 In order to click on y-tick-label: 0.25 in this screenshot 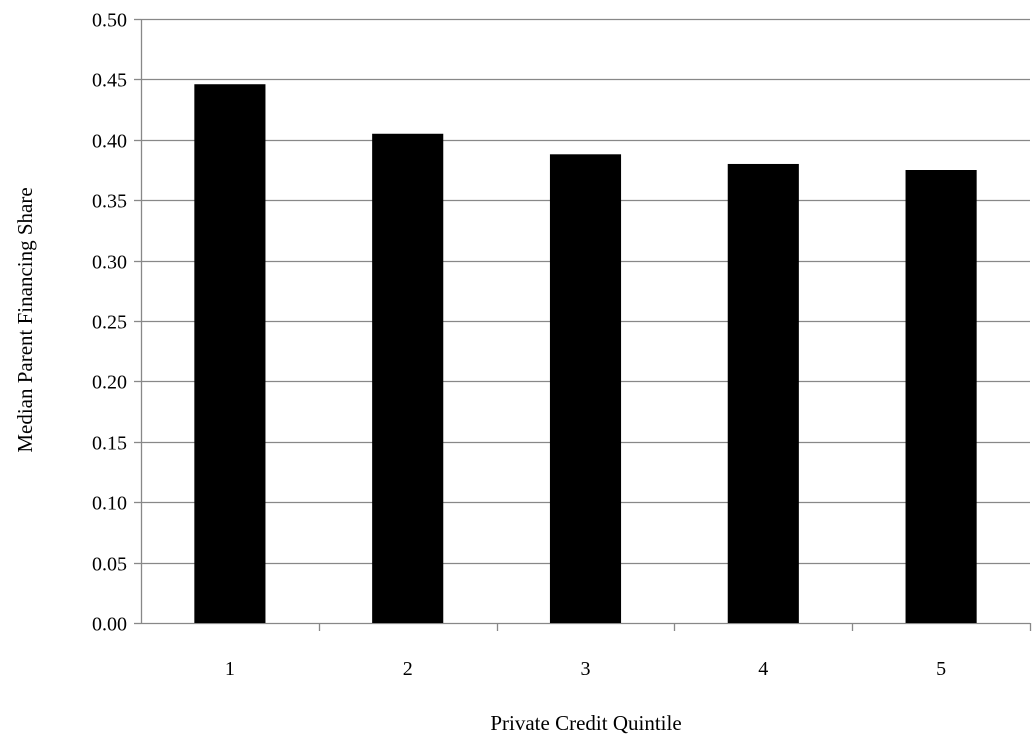, I will do `click(109, 323)`.